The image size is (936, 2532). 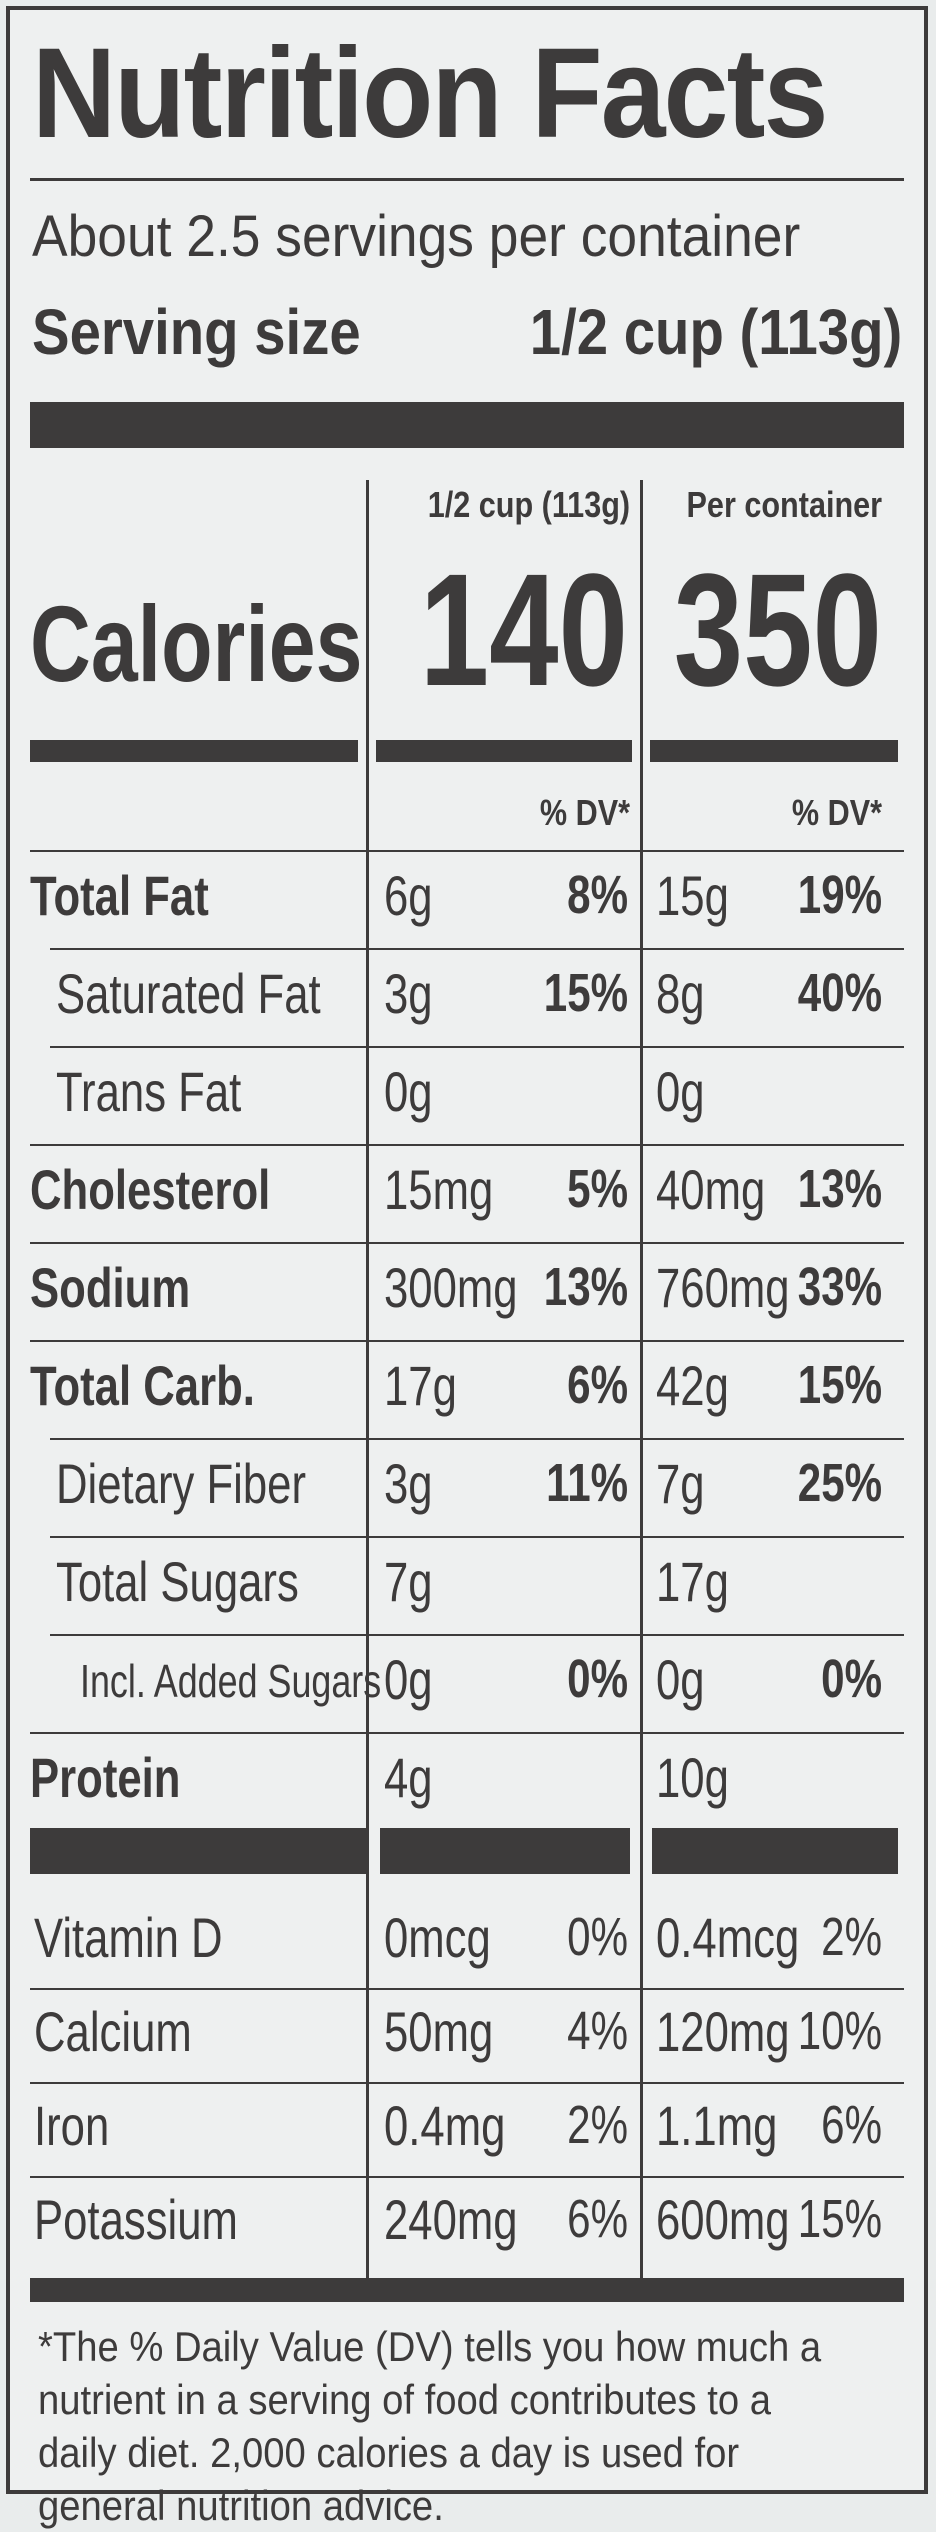 I want to click on column-header-serving: 1/2 cup (113g), so click(x=528, y=504).